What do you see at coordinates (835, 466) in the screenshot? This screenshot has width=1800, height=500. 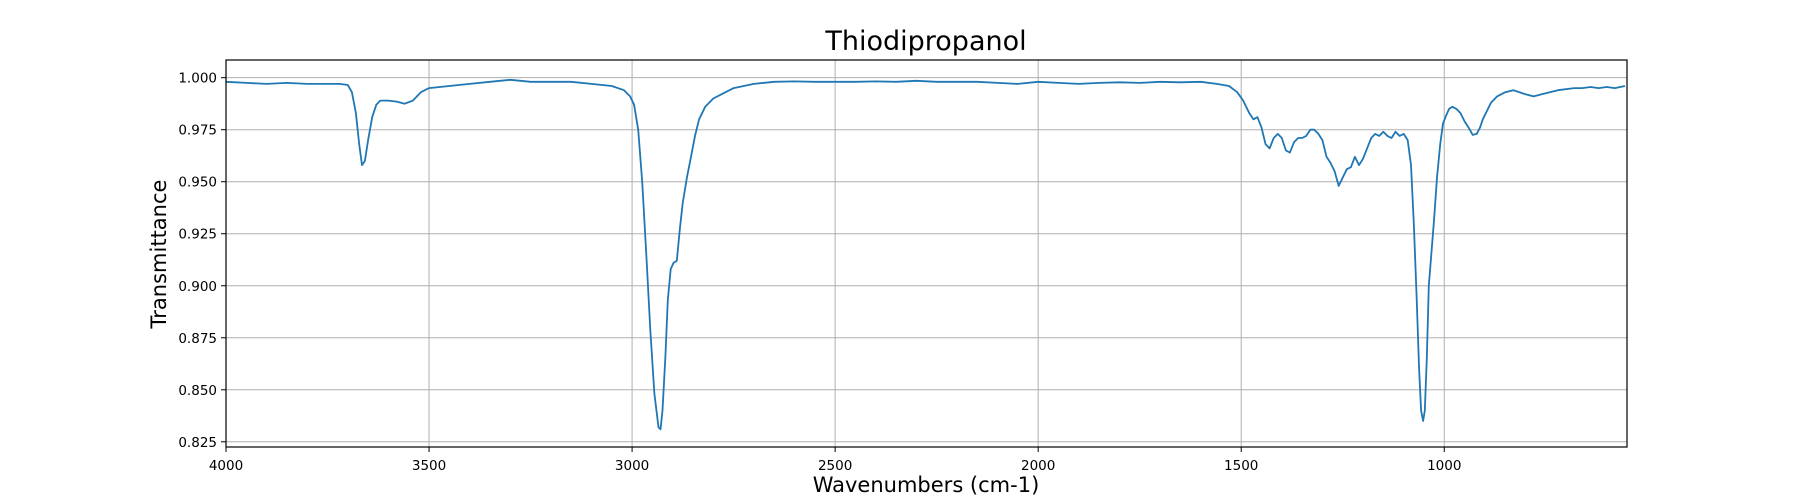 I see `x-tick-label: 2500` at bounding box center [835, 466].